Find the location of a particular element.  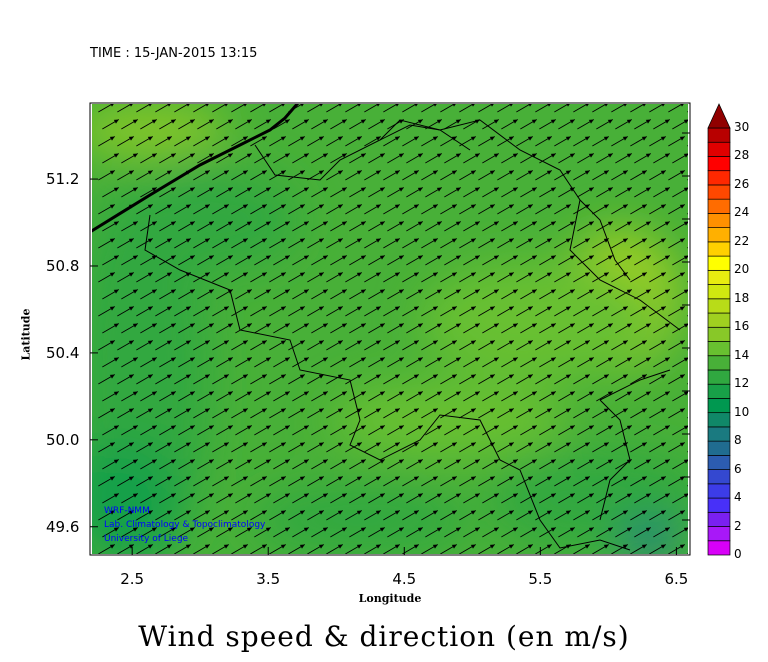

colorbar-label: 0 is located at coordinates (738, 554).